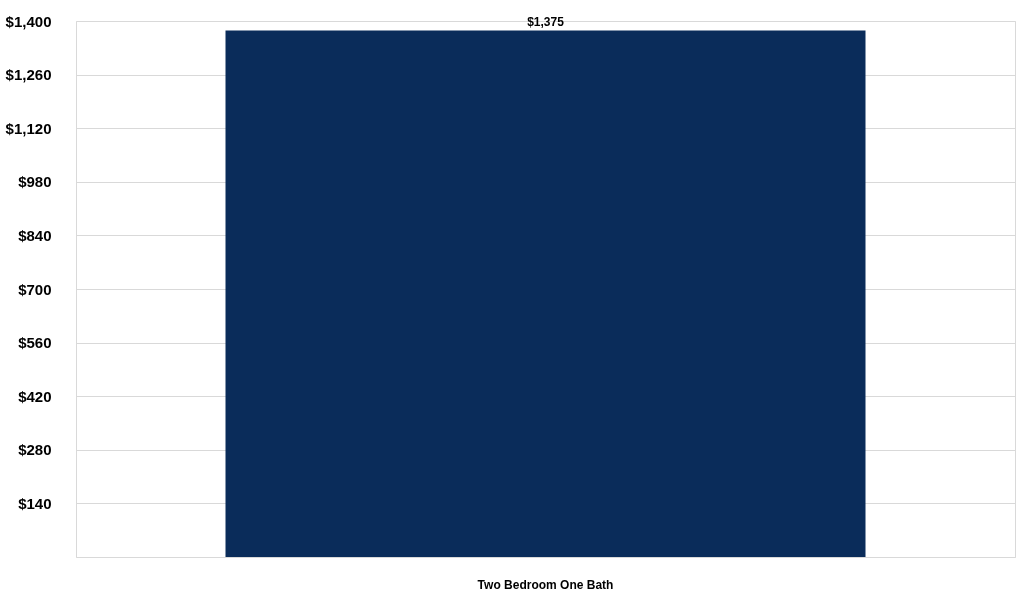  I want to click on y-tick-label: $280, so click(35, 450).